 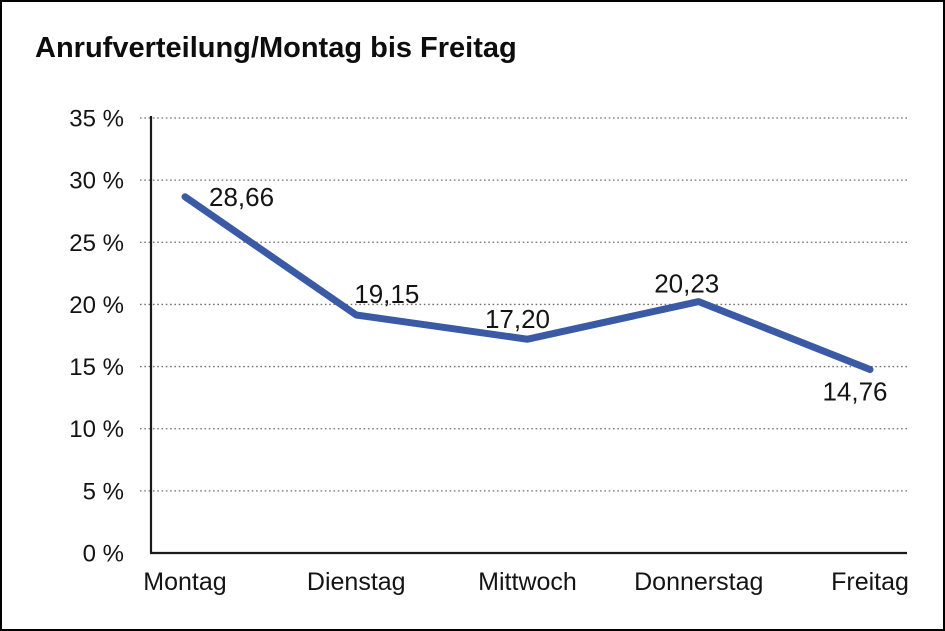 What do you see at coordinates (527, 582) in the screenshot?
I see `x-category-label: Mittwoch` at bounding box center [527, 582].